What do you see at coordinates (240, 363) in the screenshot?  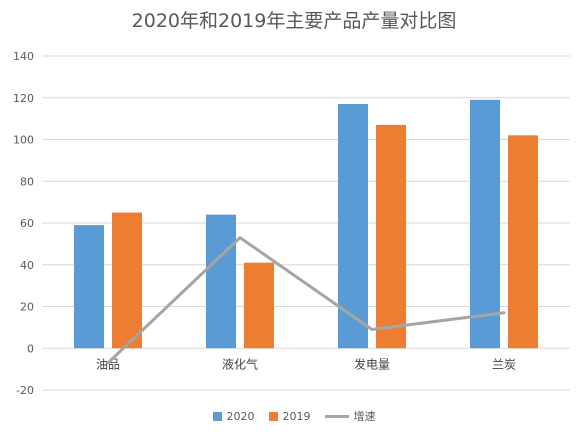 I see `x-category-label: 液化气` at bounding box center [240, 363].